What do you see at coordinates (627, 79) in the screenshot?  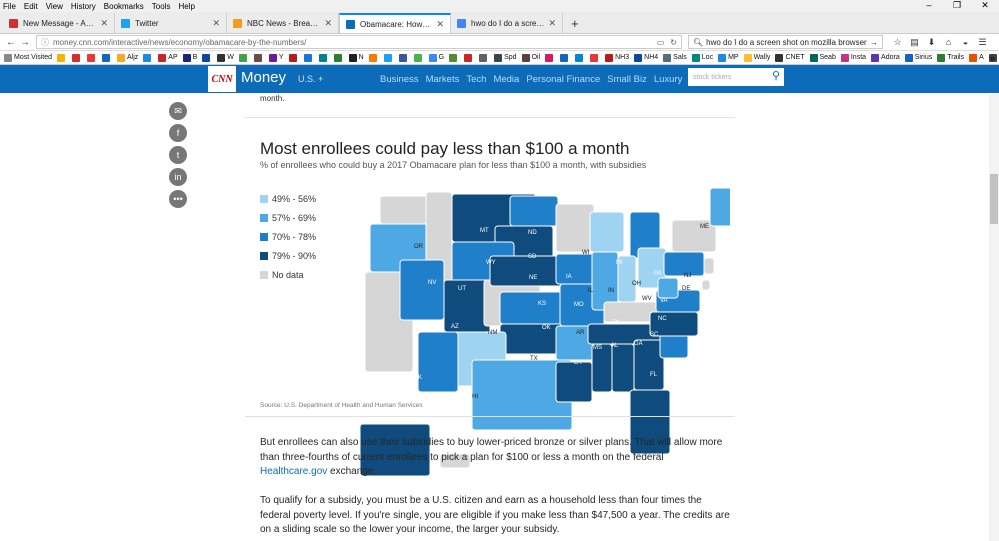 I see `nav-small-biz: Small Biz` at bounding box center [627, 79].